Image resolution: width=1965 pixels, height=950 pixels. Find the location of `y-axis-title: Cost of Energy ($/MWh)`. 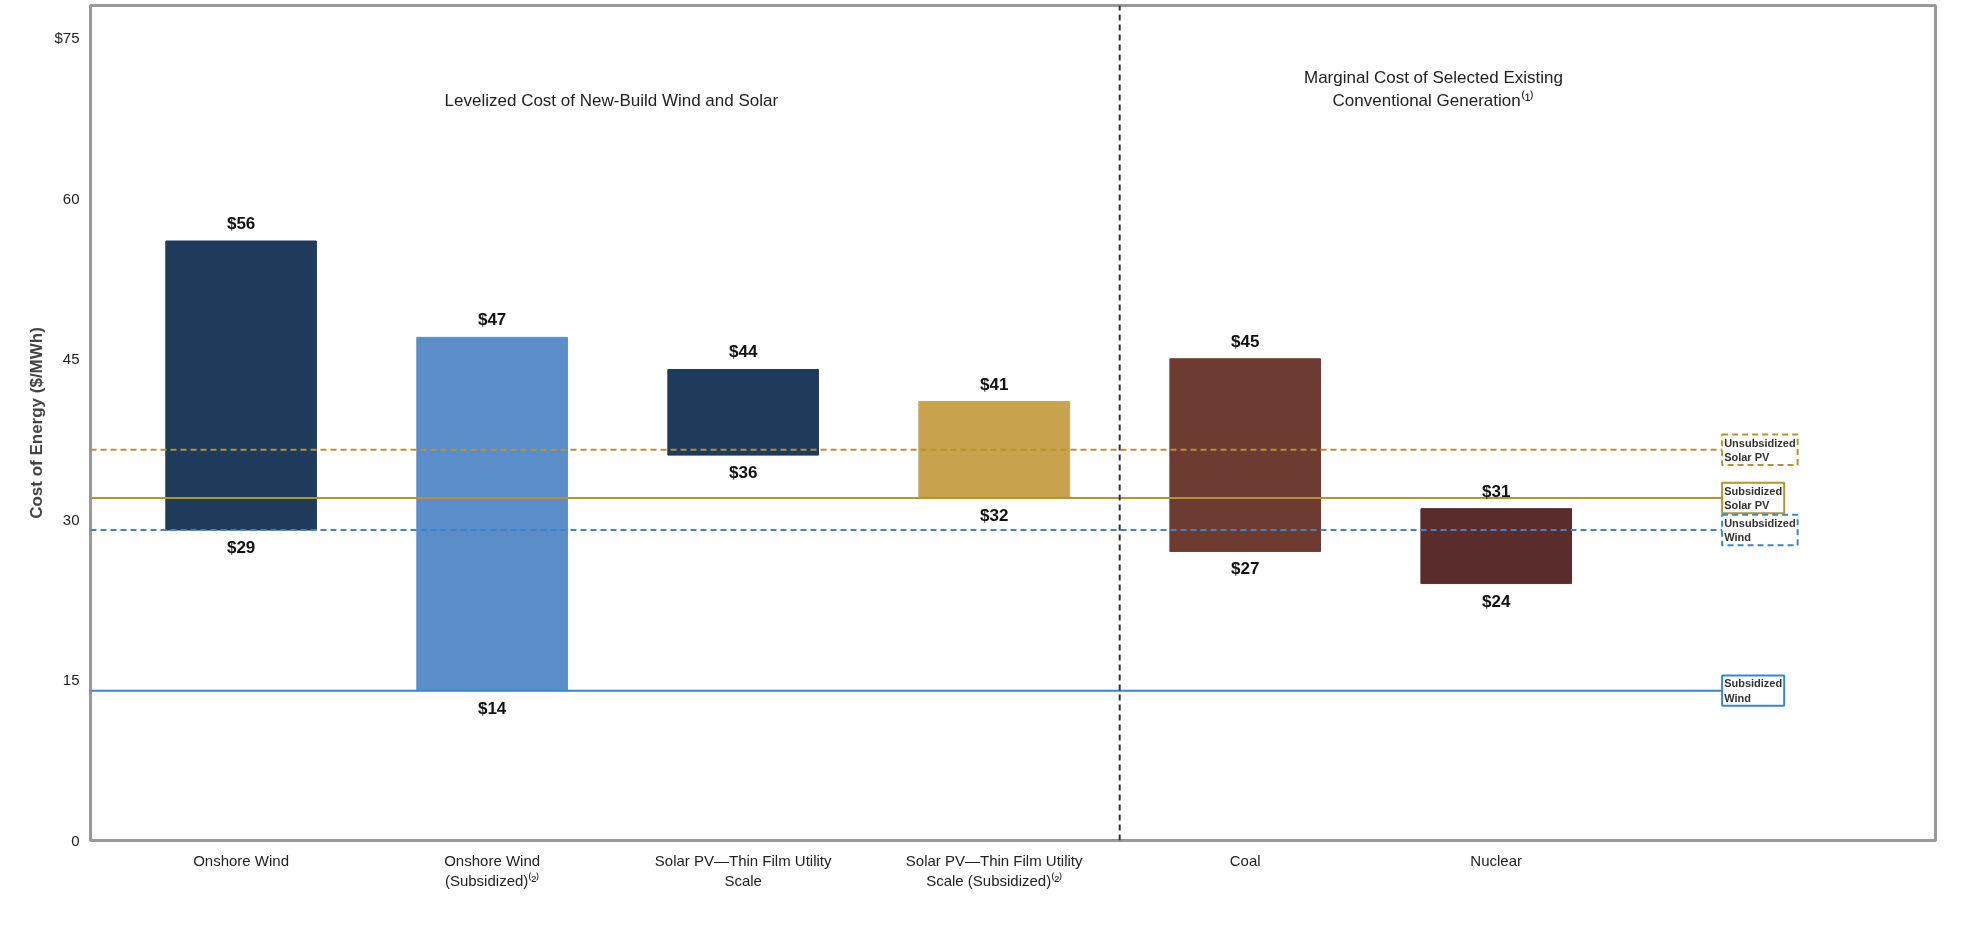

y-axis-title: Cost of Energy ($/MWh) is located at coordinates (37, 423).